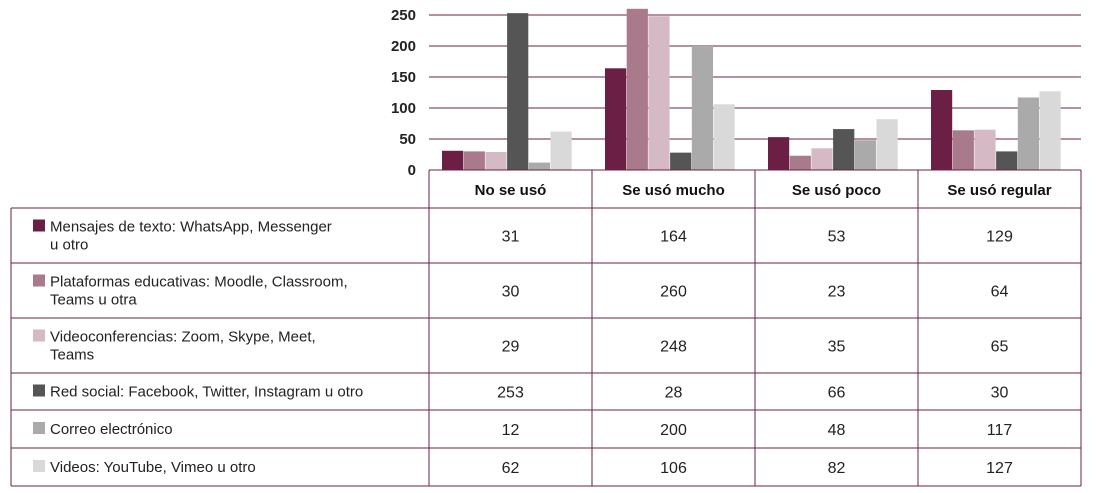 This screenshot has height=493, width=1099. I want to click on y-tick-label: 250, so click(403, 15).